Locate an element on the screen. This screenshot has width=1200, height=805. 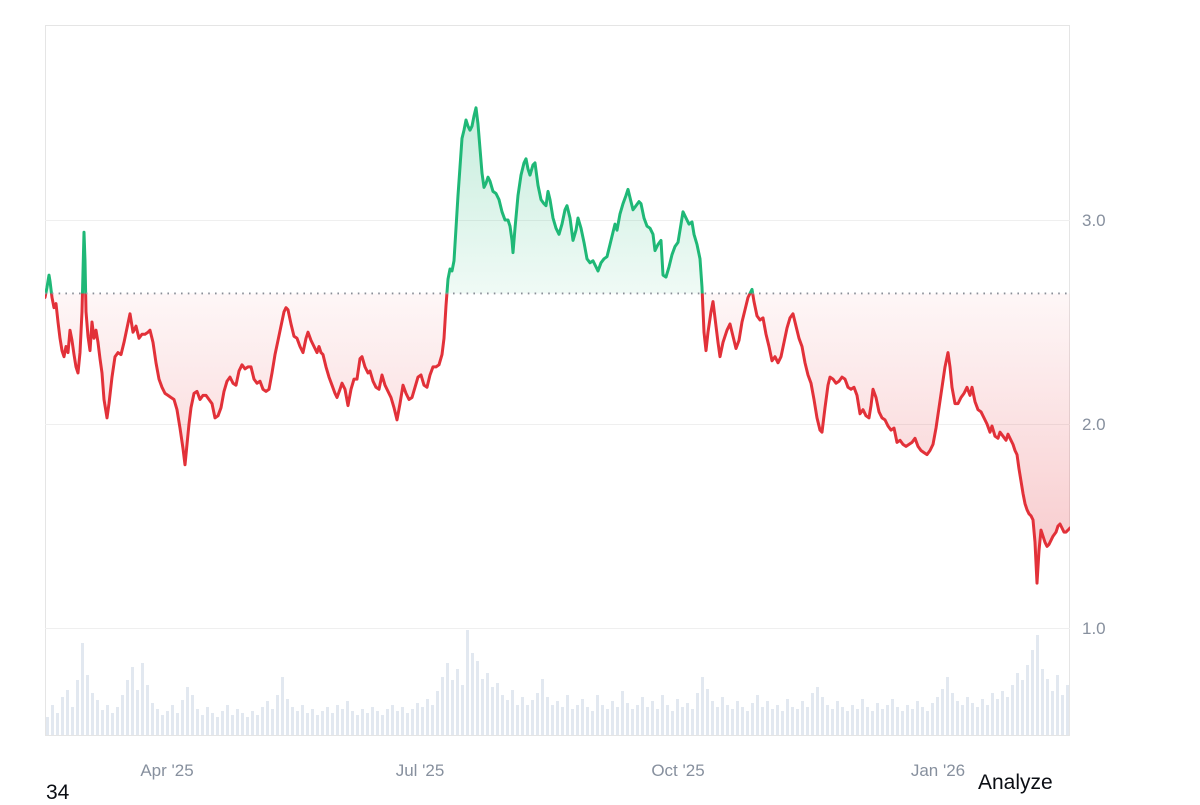
x-tick-label: Jan '26 is located at coordinates (938, 770).